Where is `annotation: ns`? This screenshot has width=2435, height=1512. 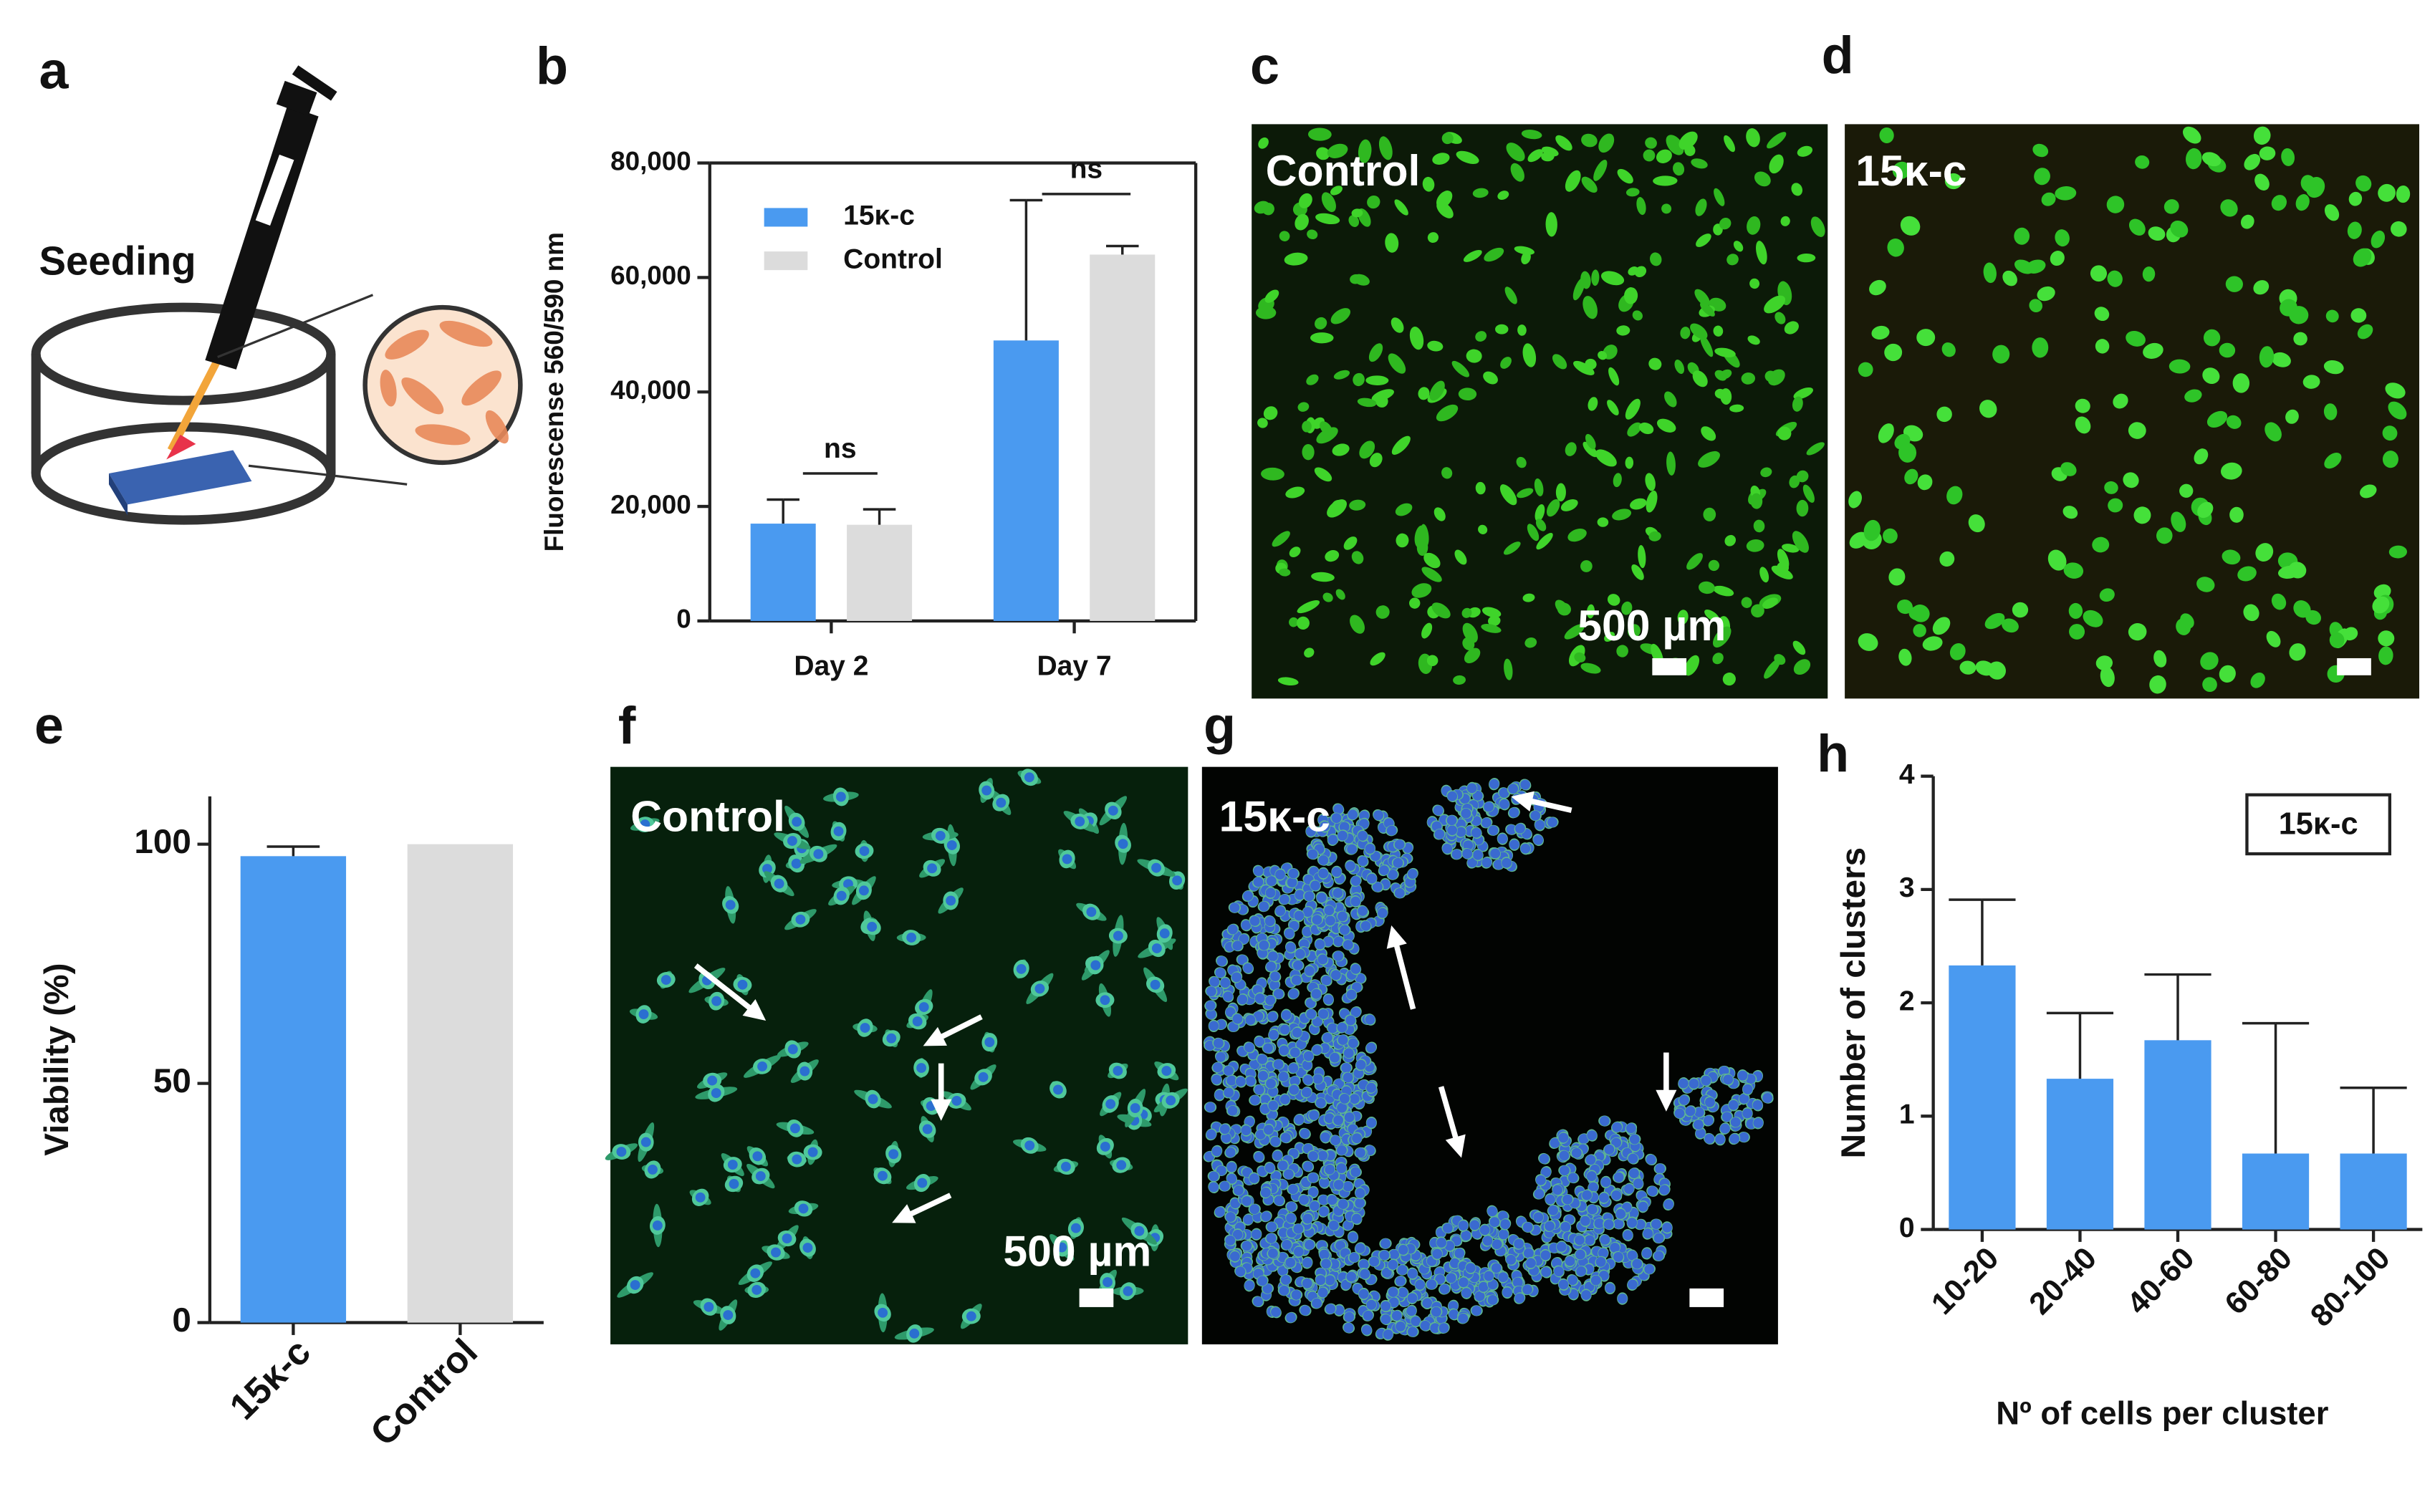 annotation: ns is located at coordinates (1086, 169).